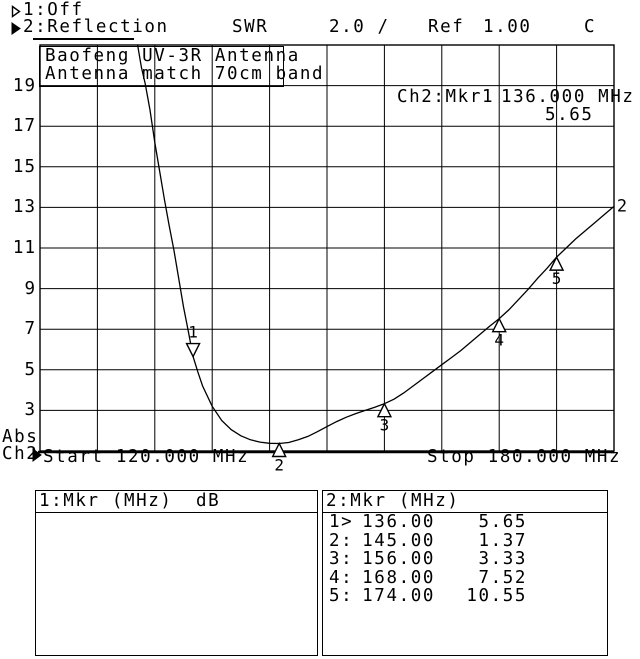  What do you see at coordinates (30, 369) in the screenshot?
I see `y-axis-tick-label: 5` at bounding box center [30, 369].